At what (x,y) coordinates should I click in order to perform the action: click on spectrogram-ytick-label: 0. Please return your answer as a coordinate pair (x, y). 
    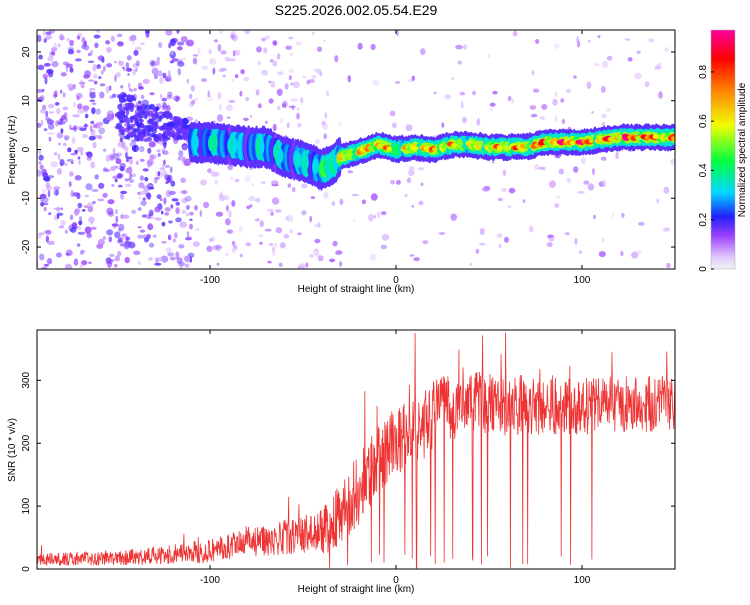
    Looking at the image, I should click on (26, 149).